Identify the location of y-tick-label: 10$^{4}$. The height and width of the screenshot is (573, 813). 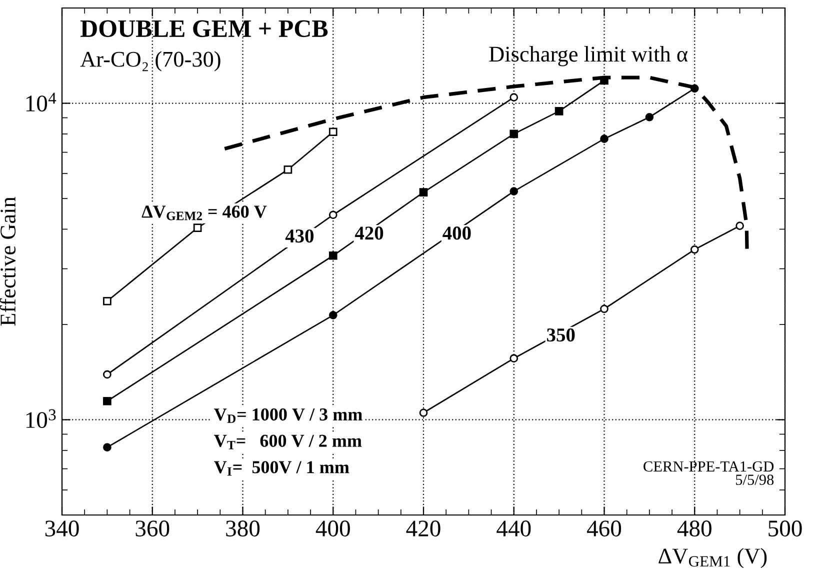
(41, 102).